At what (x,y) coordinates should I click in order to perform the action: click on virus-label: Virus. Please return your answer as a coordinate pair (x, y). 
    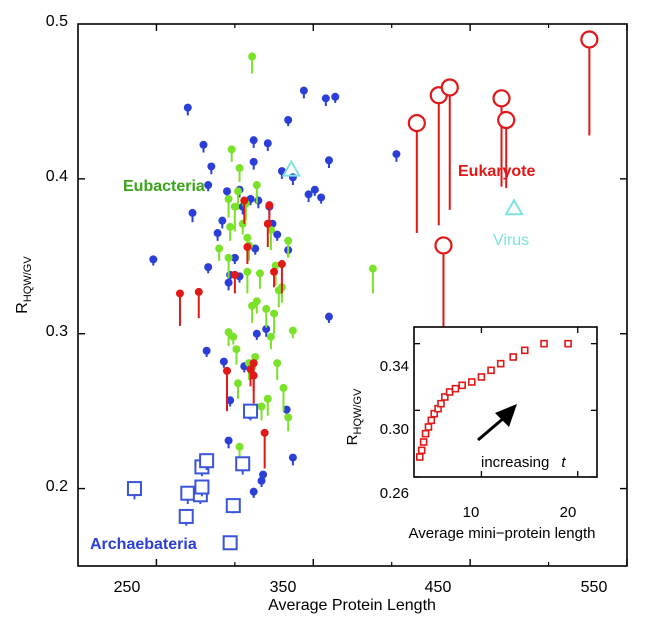
    Looking at the image, I should click on (511, 240).